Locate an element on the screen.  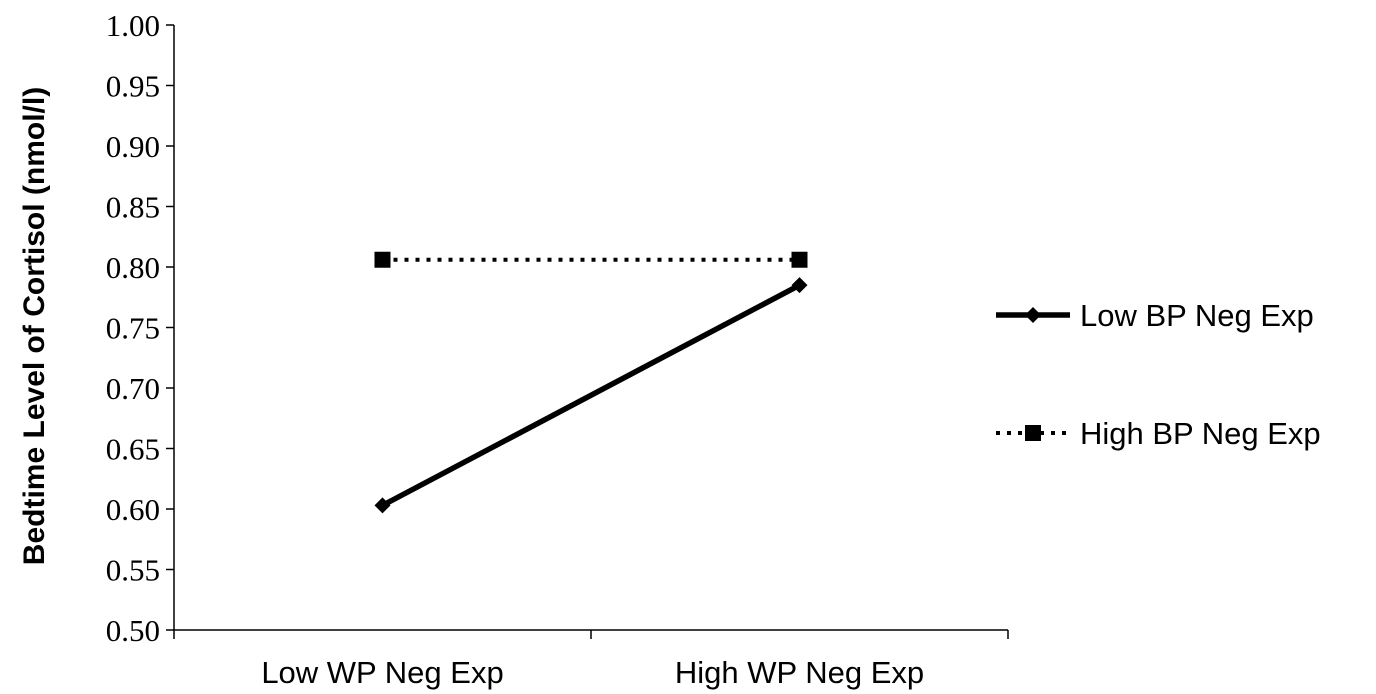
y-tick-label: 0.85 is located at coordinates (133, 207).